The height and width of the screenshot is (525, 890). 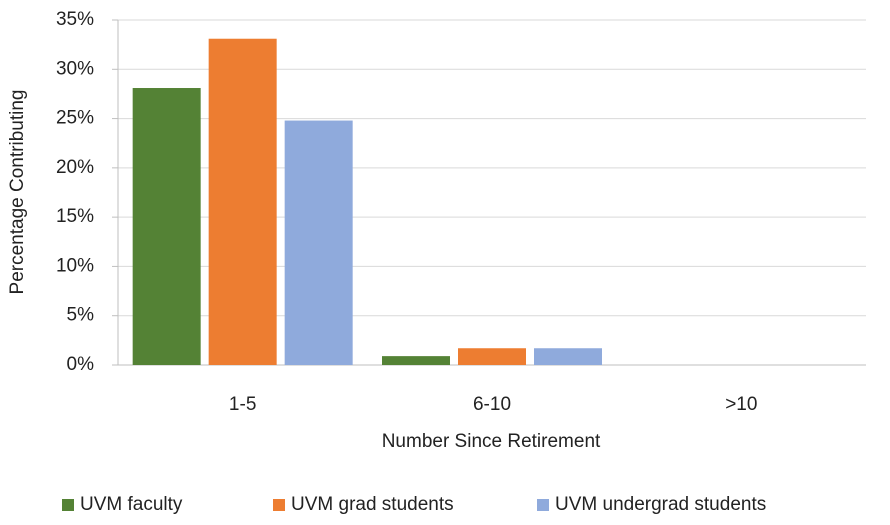 I want to click on x-tick-label: >10, so click(x=741, y=404).